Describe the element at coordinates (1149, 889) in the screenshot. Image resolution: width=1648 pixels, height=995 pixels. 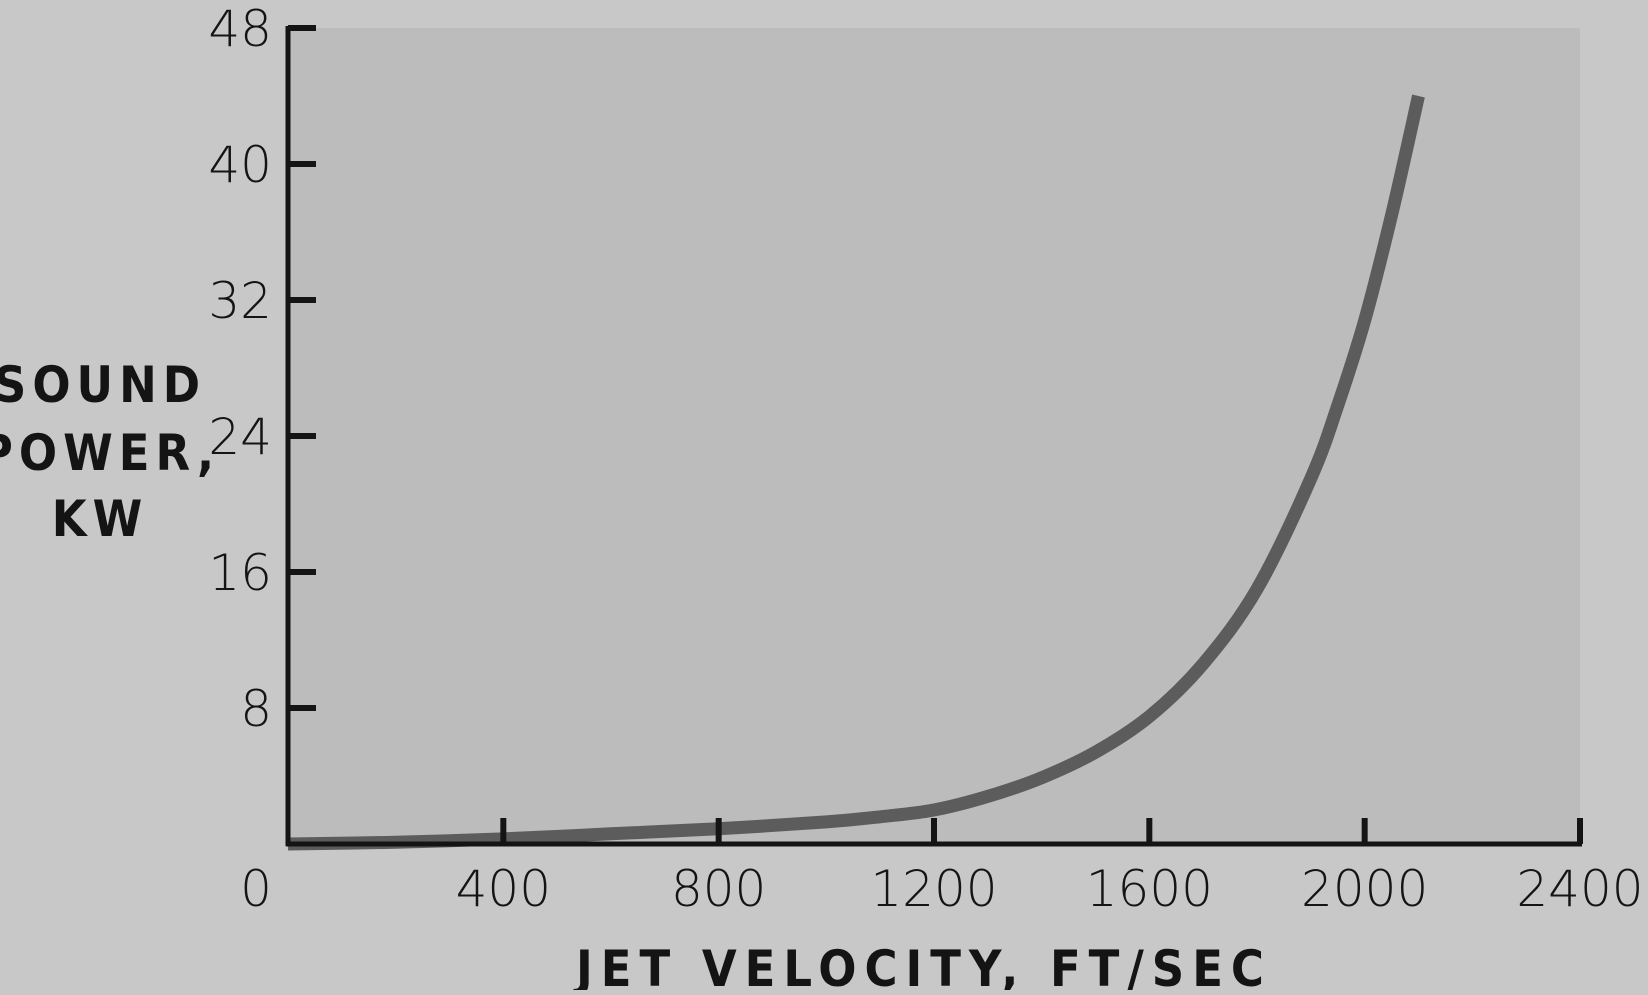
I see `x-tick-label-1600: 1600` at that location.